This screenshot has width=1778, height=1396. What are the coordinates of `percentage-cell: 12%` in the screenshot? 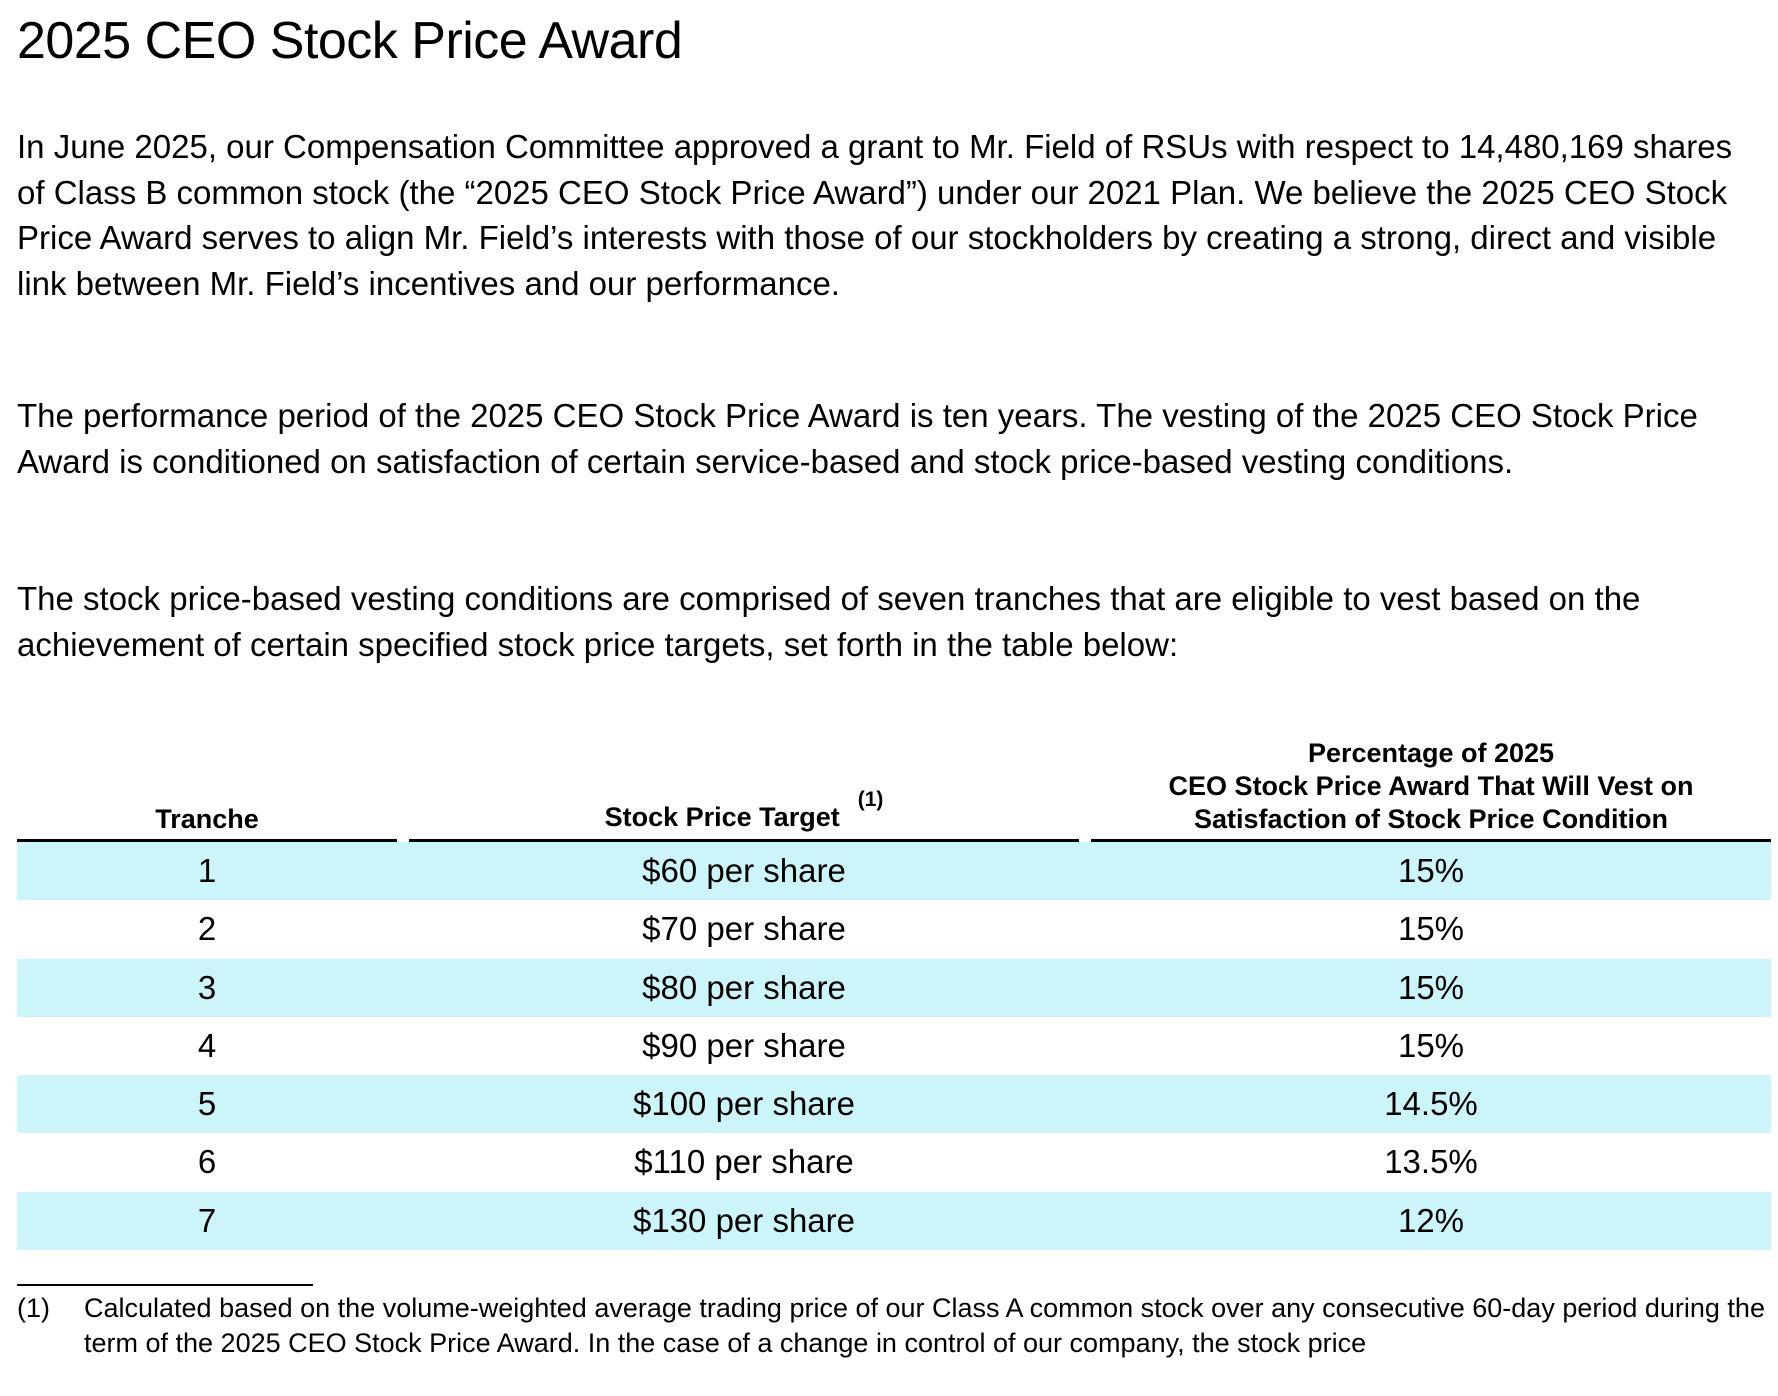 It's located at (1431, 1220).